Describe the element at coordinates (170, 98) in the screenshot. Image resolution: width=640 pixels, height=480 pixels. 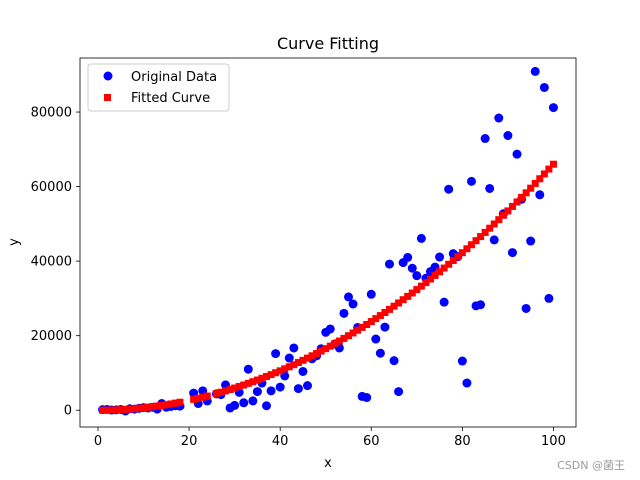
I see `legend-label-fitted-curve: Fitted Curve` at that location.